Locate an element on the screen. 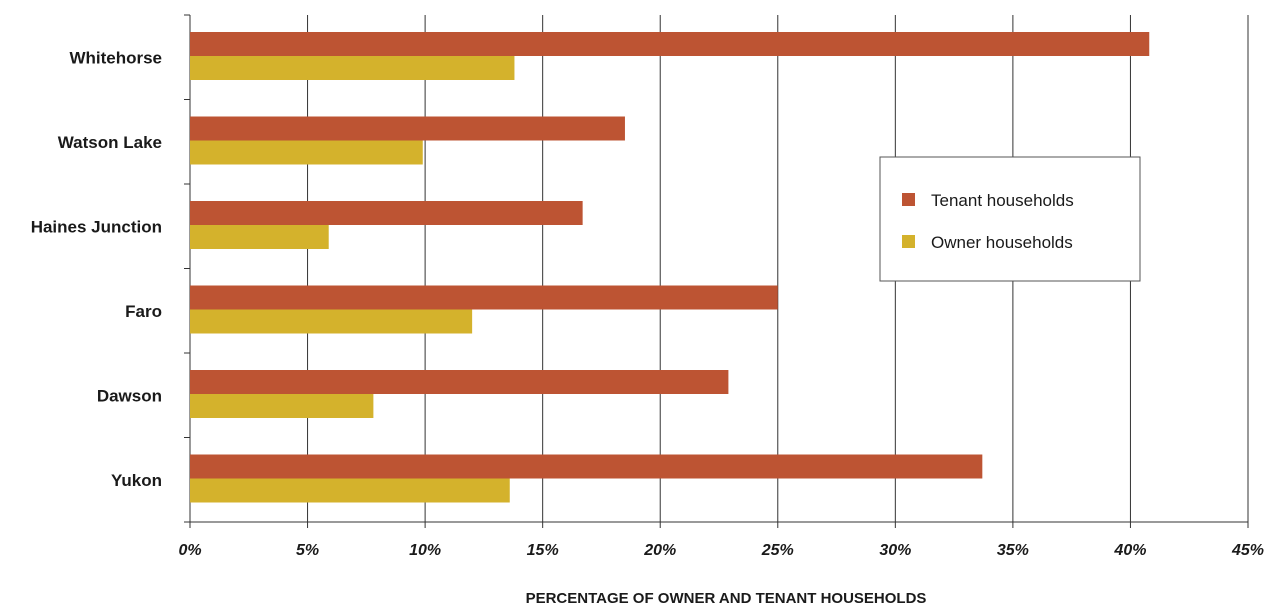  category-label: Dawson is located at coordinates (129, 395).